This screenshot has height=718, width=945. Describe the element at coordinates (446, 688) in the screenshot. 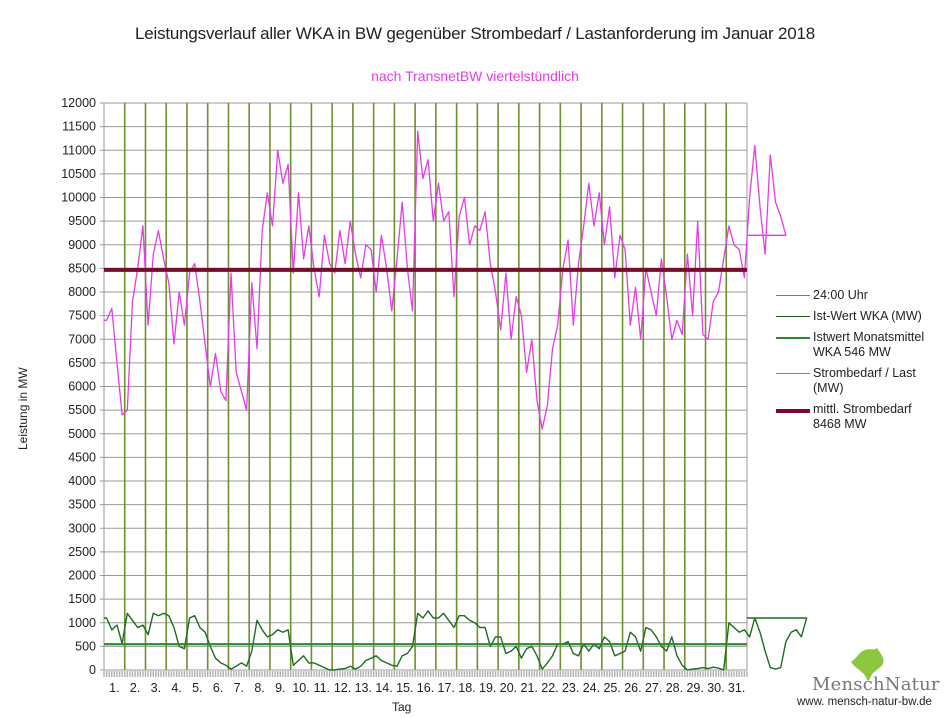

I see `x-tick-label: 17.` at that location.